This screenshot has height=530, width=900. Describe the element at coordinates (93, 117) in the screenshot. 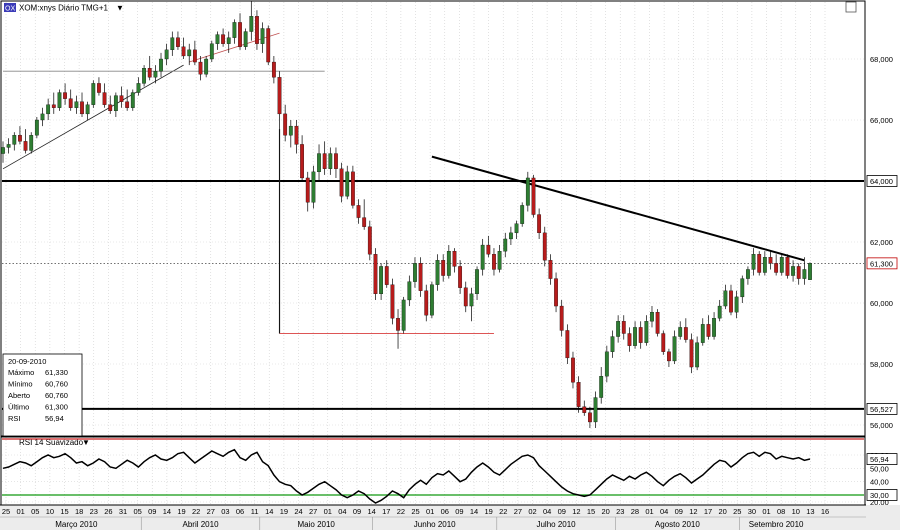

I see `trendline` at that location.